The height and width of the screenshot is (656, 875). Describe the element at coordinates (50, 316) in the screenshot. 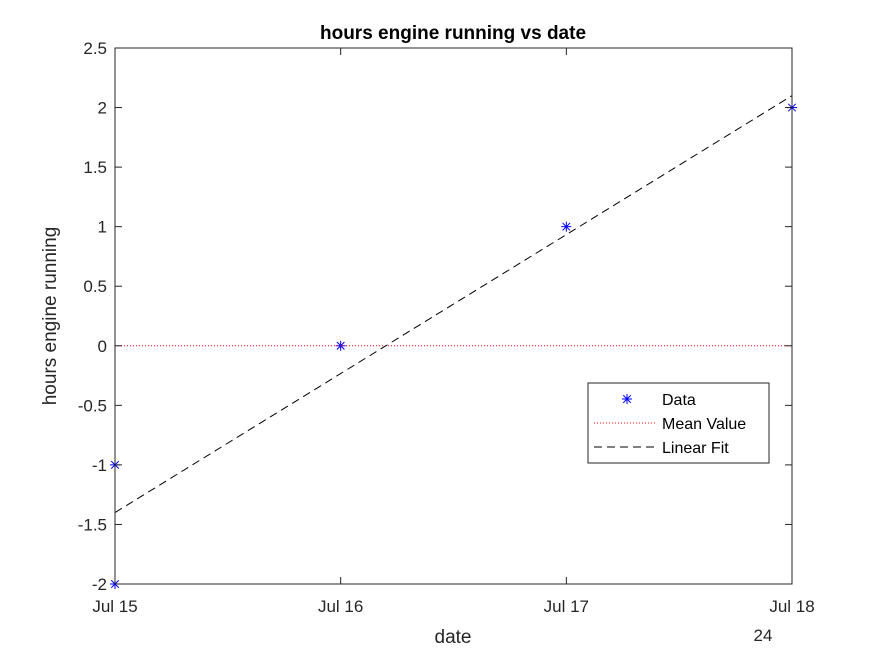

I see `y-axis-label: hours engine running` at that location.